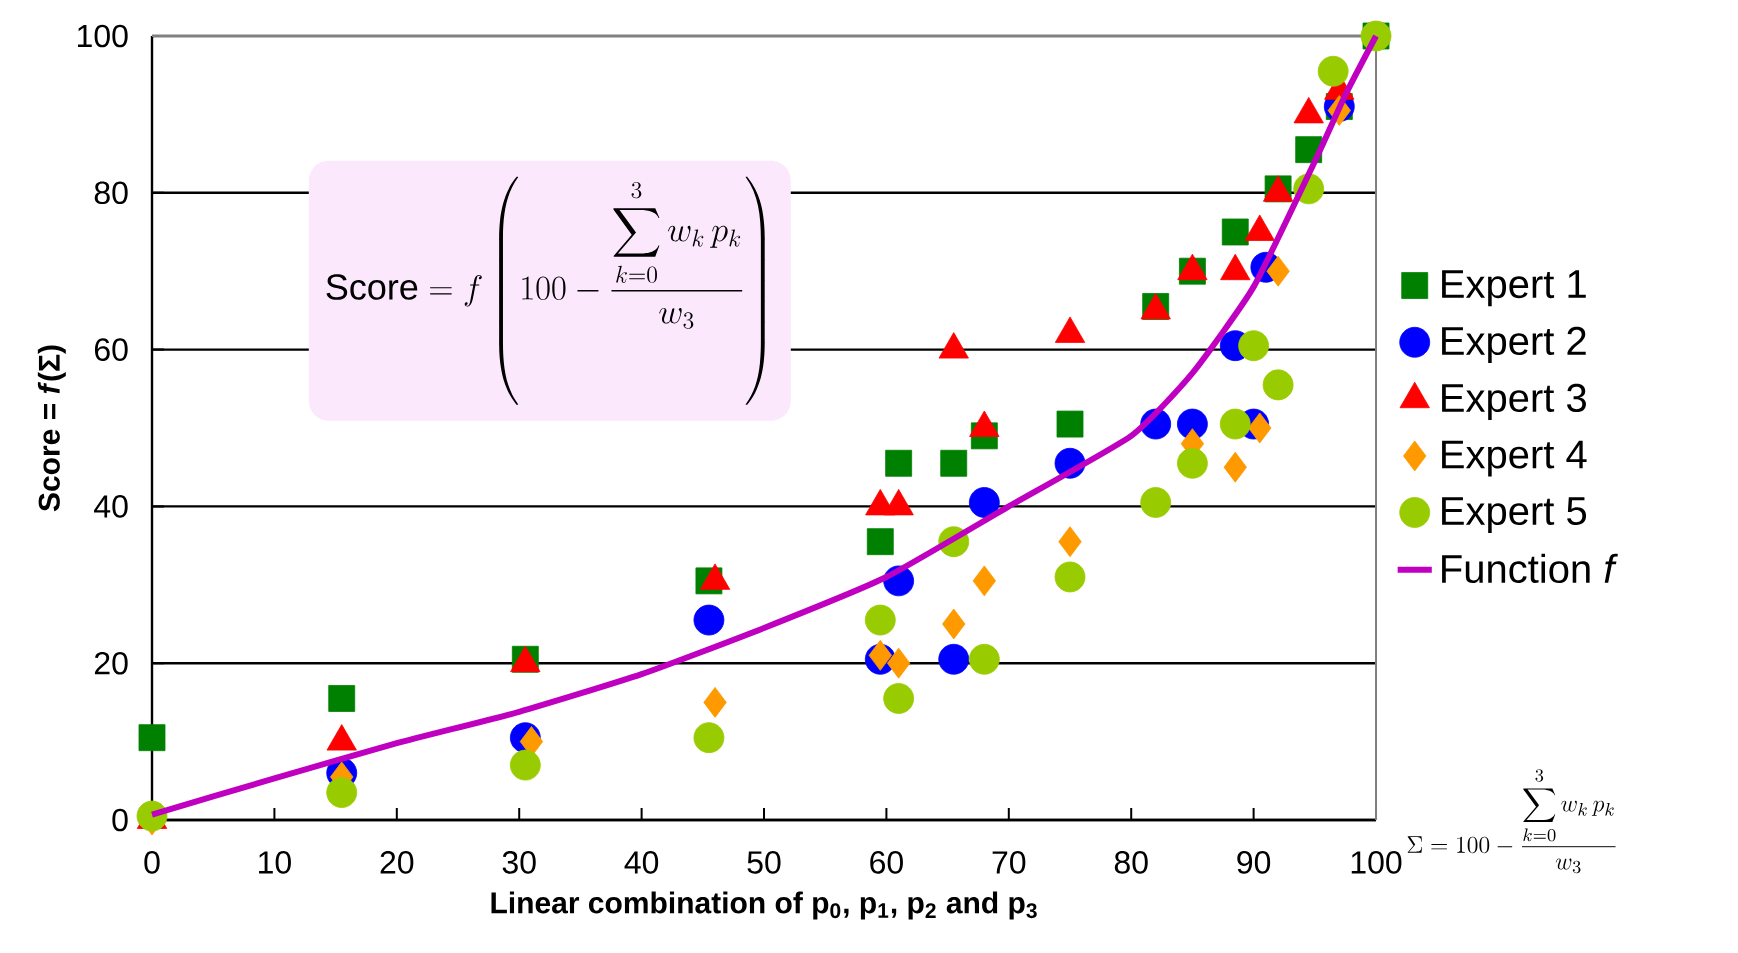 The image size is (1738, 953). What do you see at coordinates (1009, 862) in the screenshot?
I see `x-tick-label: 70` at bounding box center [1009, 862].